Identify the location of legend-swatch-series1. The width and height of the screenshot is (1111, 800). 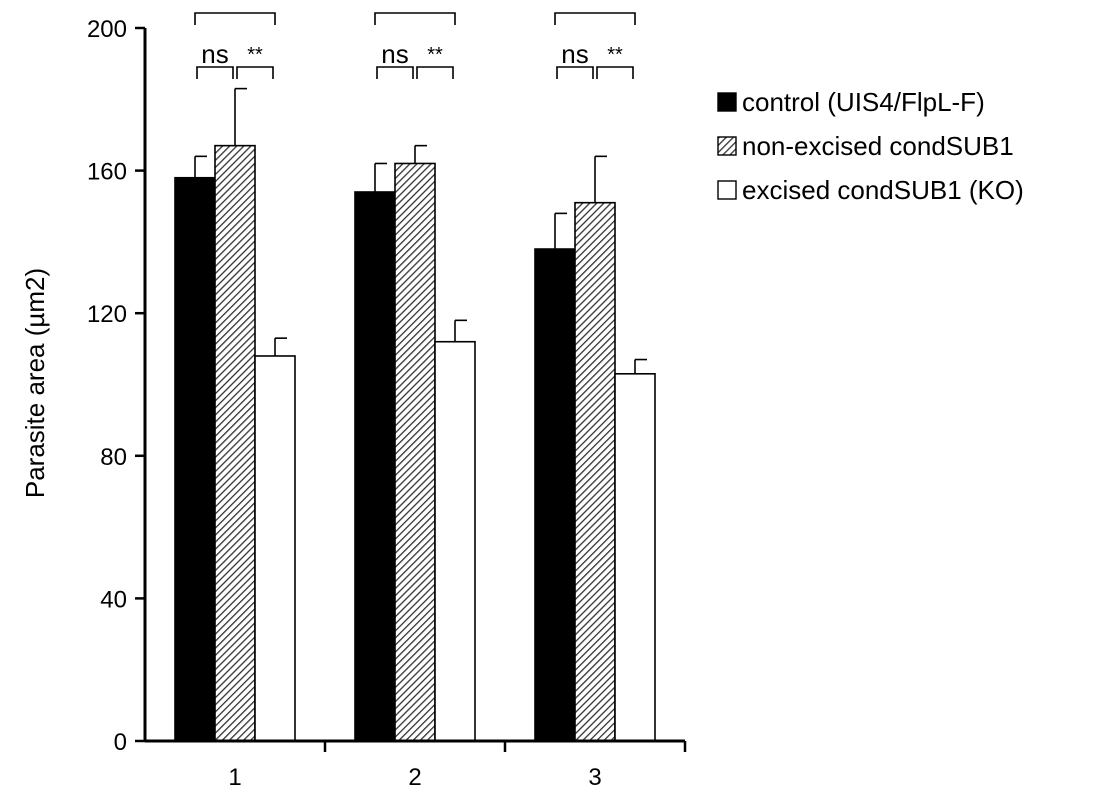
(727, 102).